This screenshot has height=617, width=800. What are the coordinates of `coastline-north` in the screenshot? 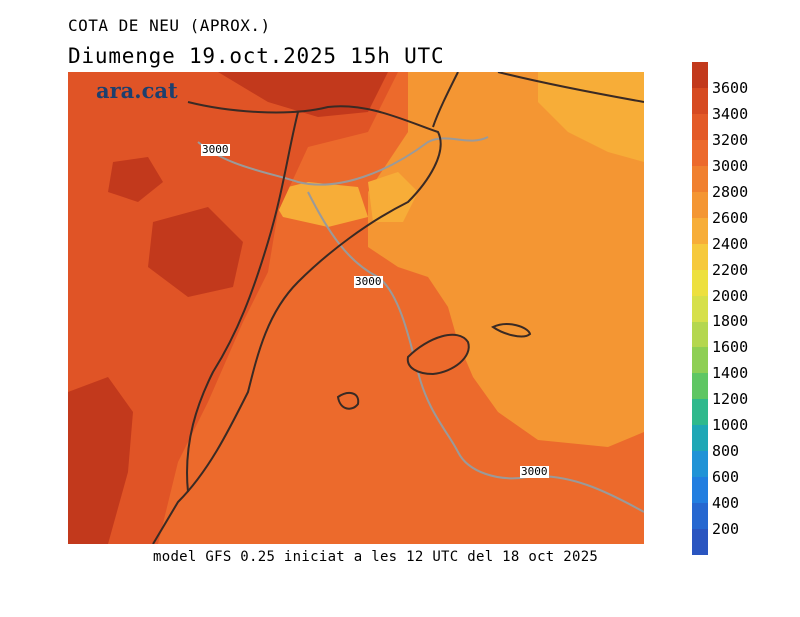 It's located at (538, 100).